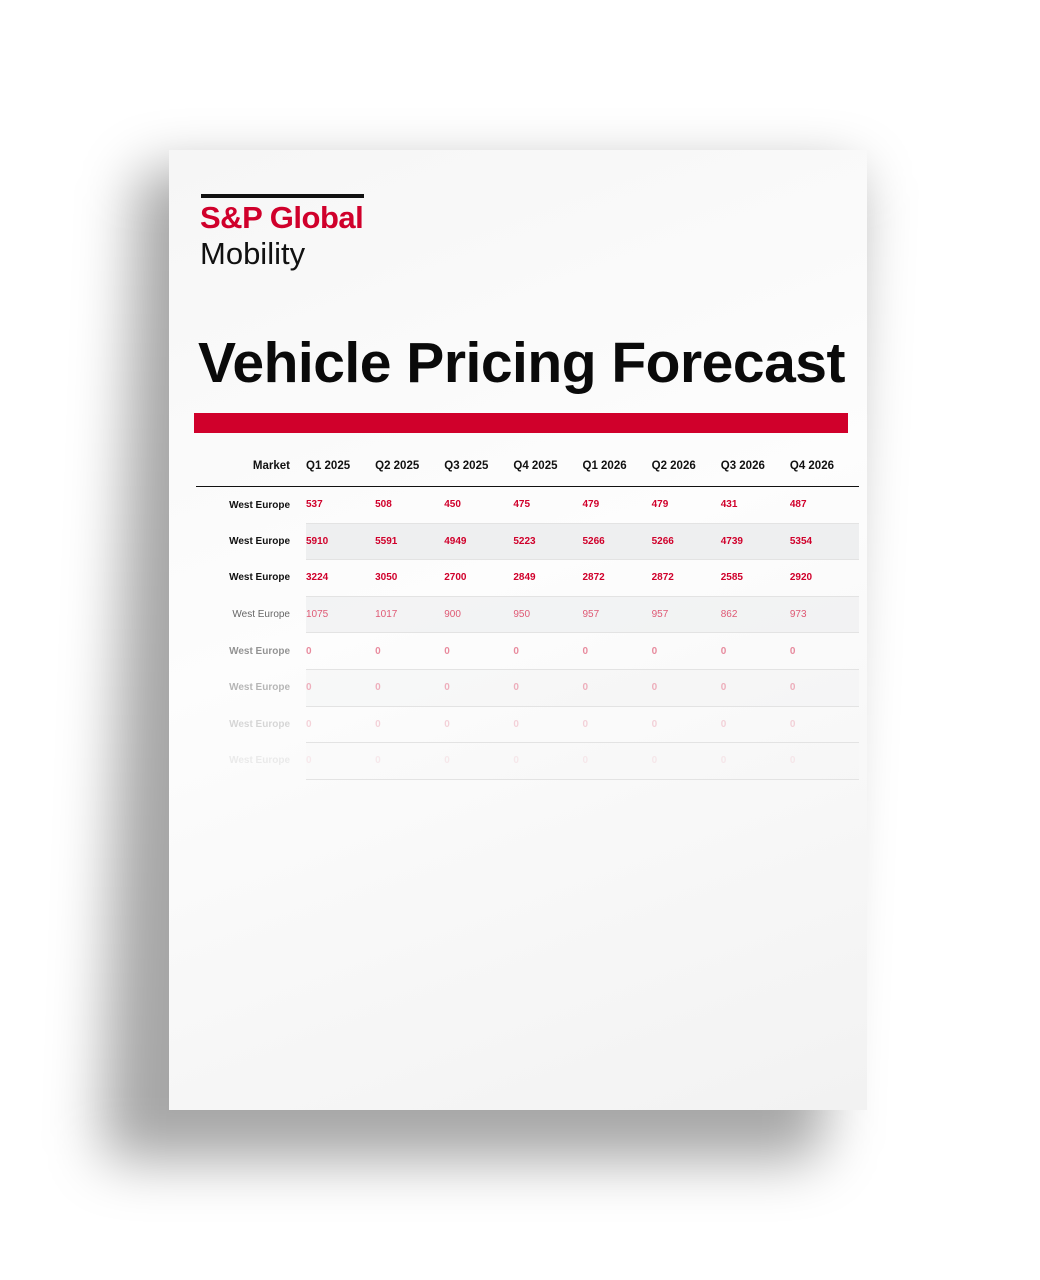 This screenshot has height=1280, width=1040. Describe the element at coordinates (251, 466) in the screenshot. I see `column-header-market: Market` at that location.